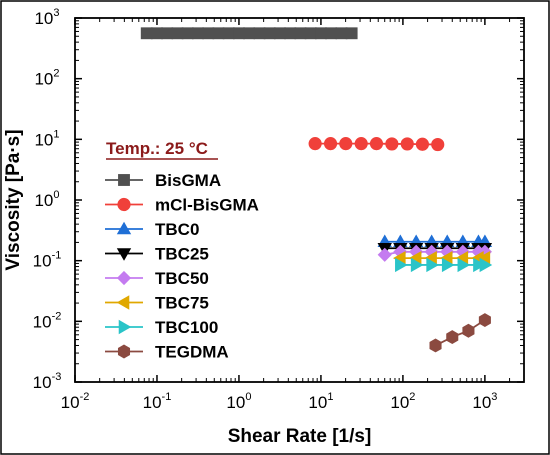 This screenshot has width=550, height=455. I want to click on series-bisgma, so click(249, 33).